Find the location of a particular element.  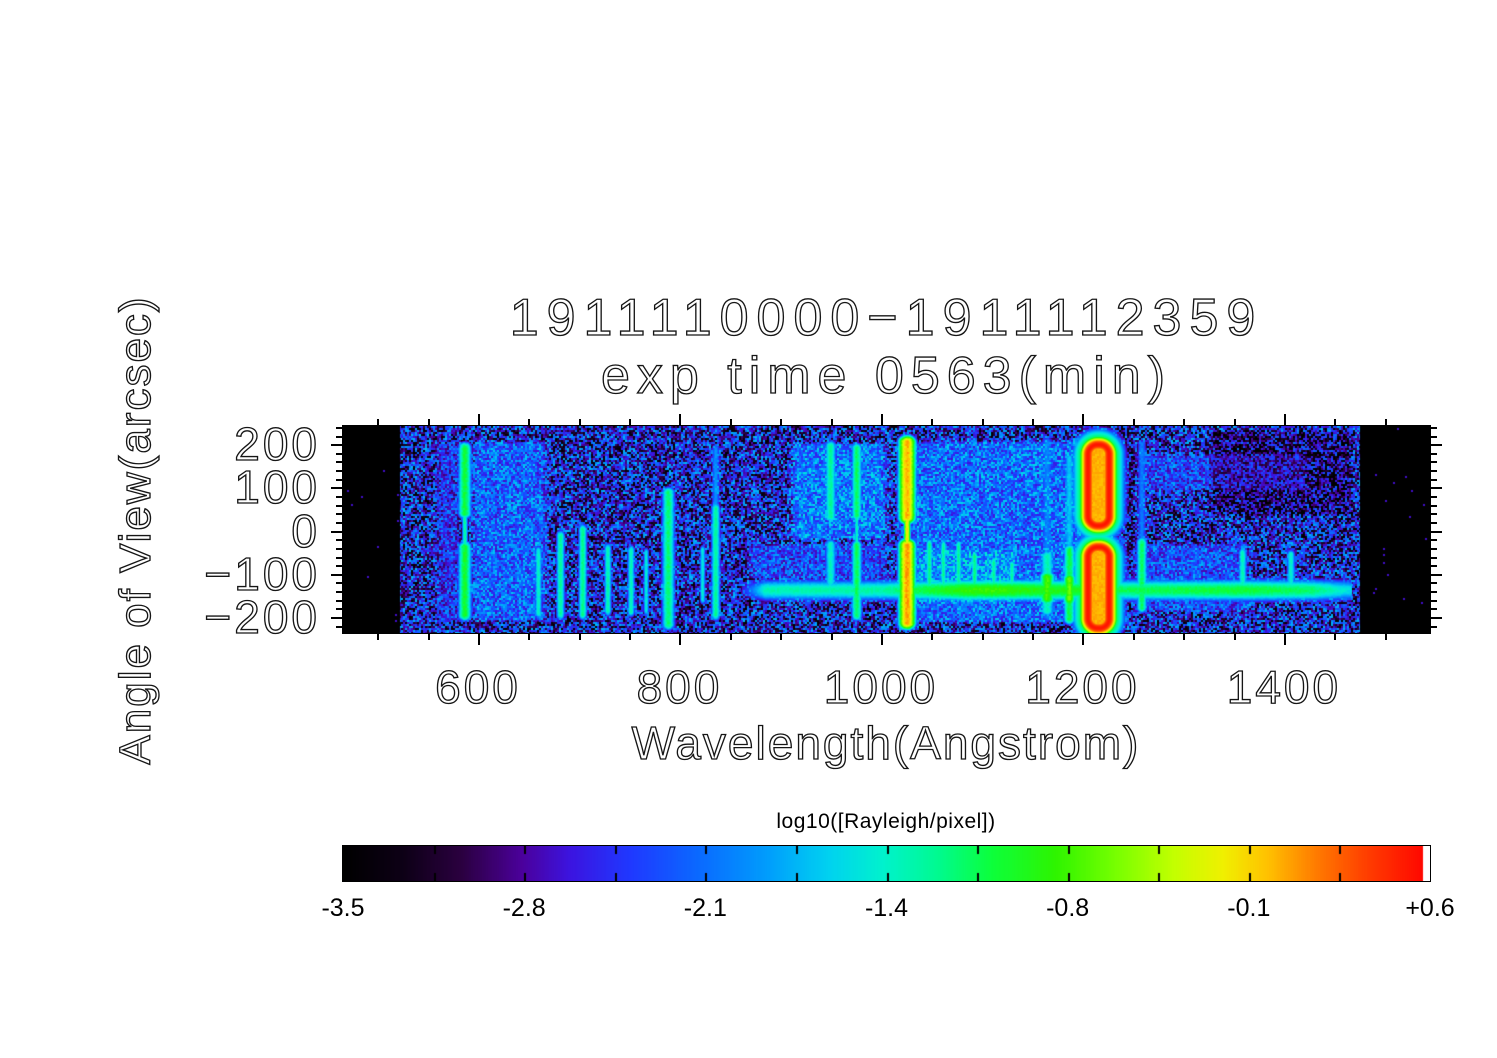

colorbar-tick-label: -1.4 is located at coordinates (886, 908).